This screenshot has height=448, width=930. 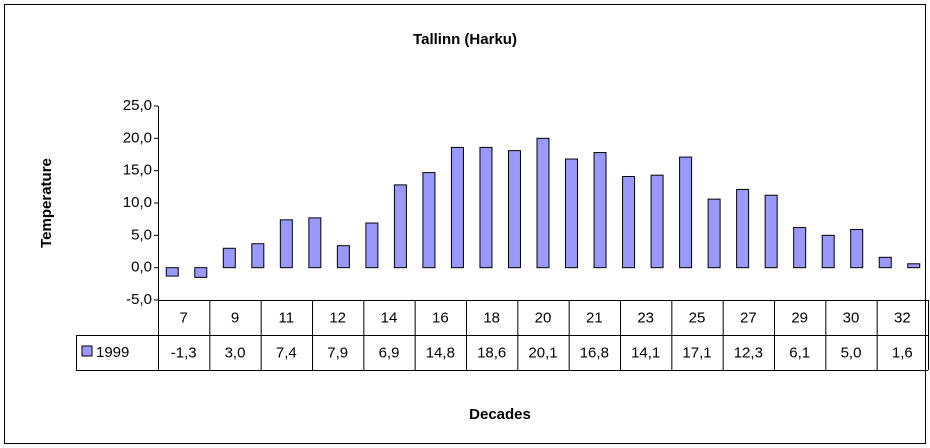 What do you see at coordinates (389, 317) in the screenshot?
I see `table-header: 14` at bounding box center [389, 317].